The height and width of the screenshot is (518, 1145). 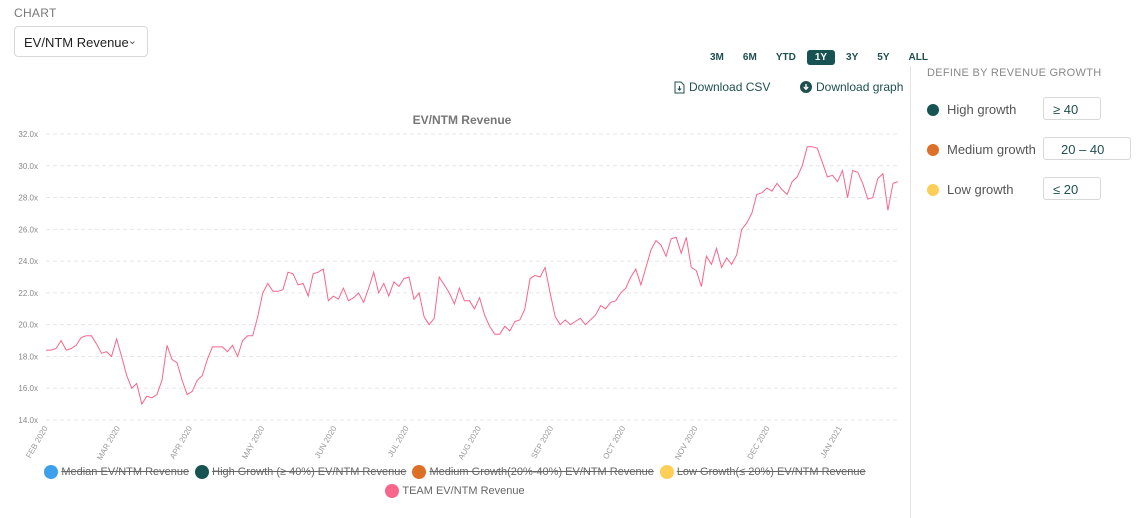 What do you see at coordinates (541, 472) in the screenshot?
I see `legend-label: Medium Growth(20%-40%) EV/NTM Revenue` at bounding box center [541, 472].